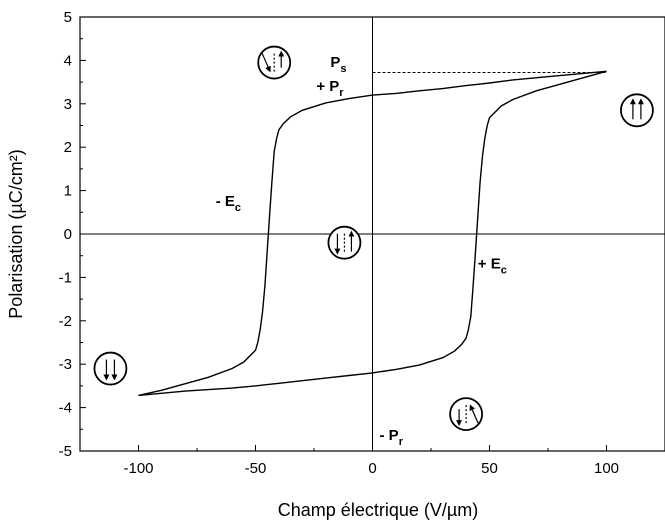  Describe the element at coordinates (68, 191) in the screenshot. I see `y-tick-label: 1` at that location.